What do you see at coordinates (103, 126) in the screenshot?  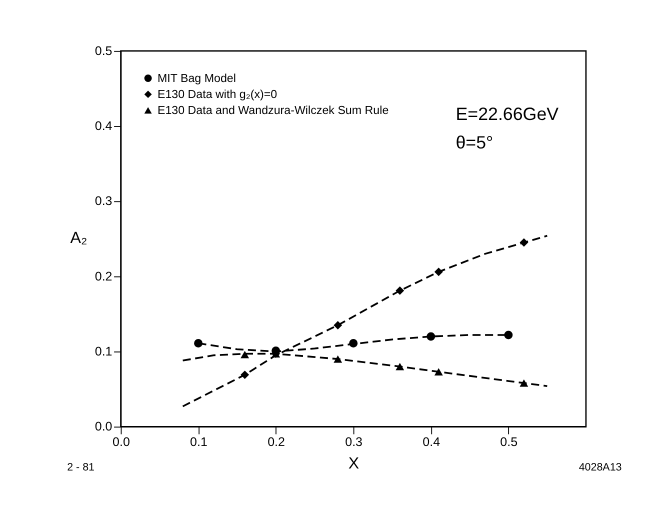 I see `y-tick-label: 0.4` at bounding box center [103, 126].